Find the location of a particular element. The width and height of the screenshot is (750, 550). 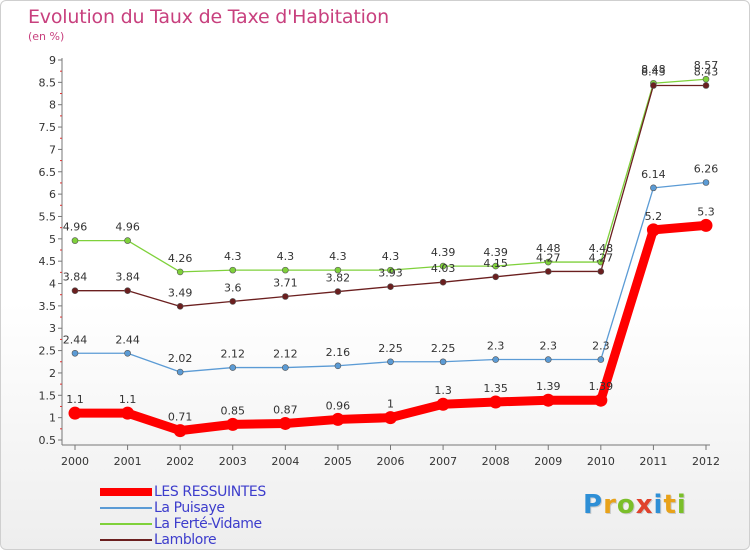

data-label: 8.48 is located at coordinates (653, 69).